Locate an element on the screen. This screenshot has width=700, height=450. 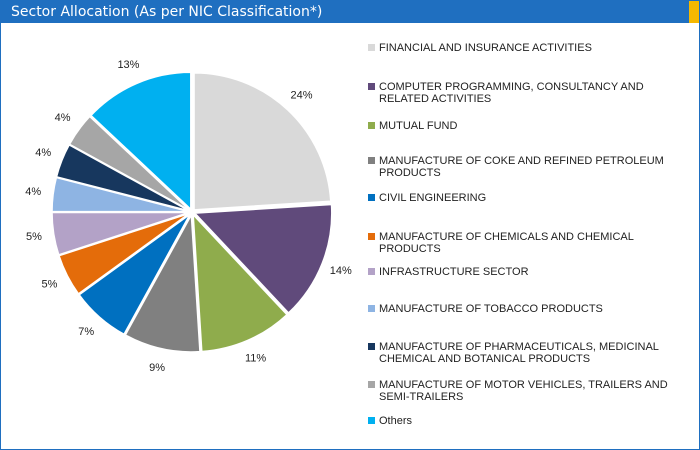
legend-item: CIVIL ENGINEERING is located at coordinates (530, 198).